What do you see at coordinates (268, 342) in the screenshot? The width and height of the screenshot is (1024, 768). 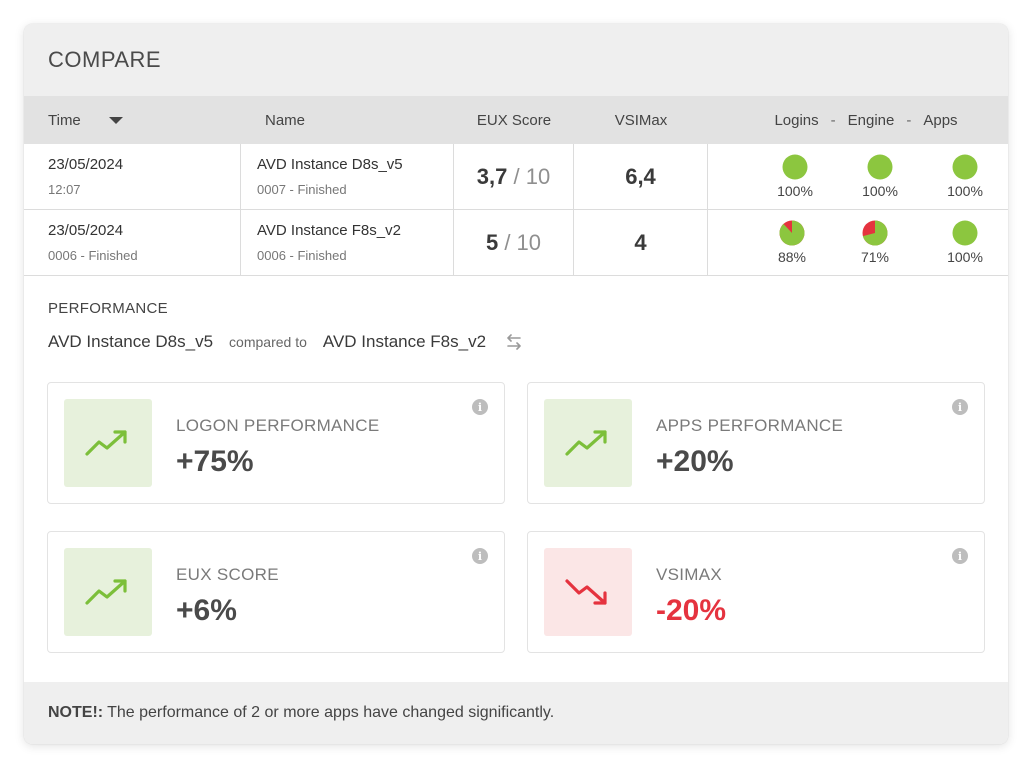 I see `compared-to-label: compared to` at bounding box center [268, 342].